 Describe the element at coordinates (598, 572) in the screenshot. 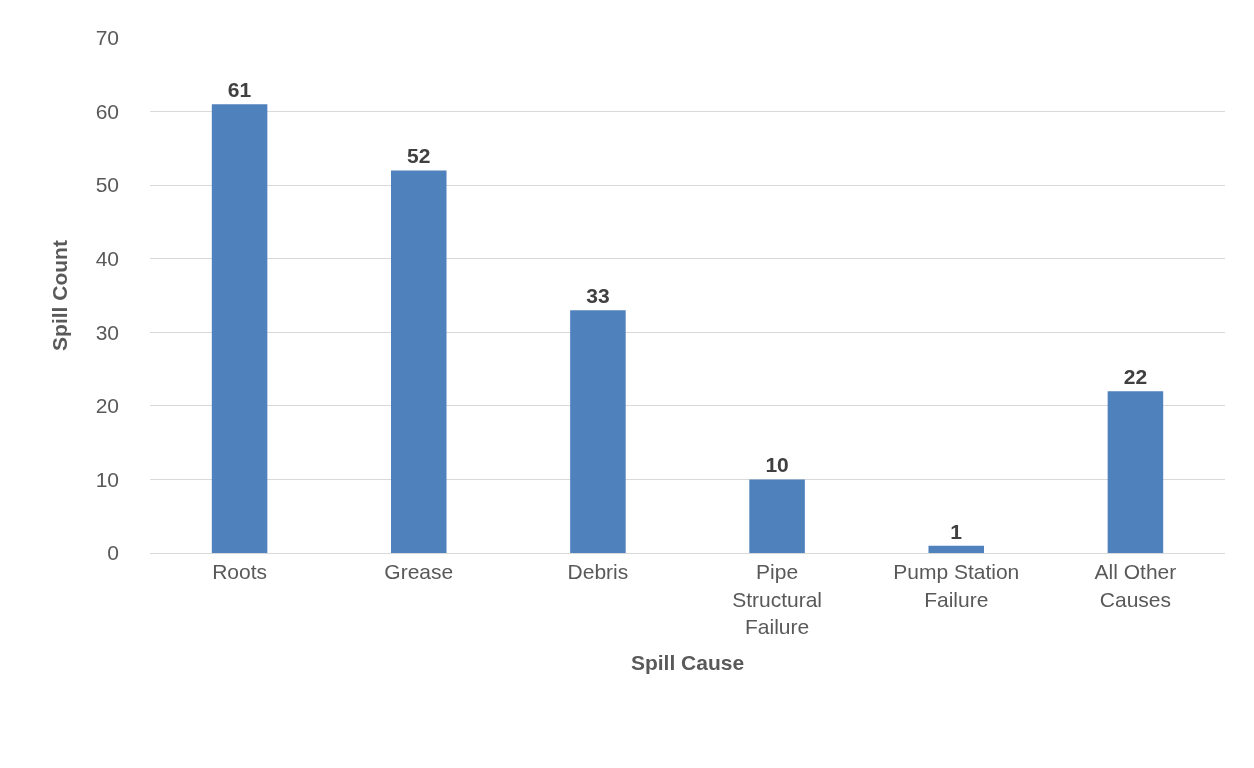

I see `x-tick-label: Debris` at that location.